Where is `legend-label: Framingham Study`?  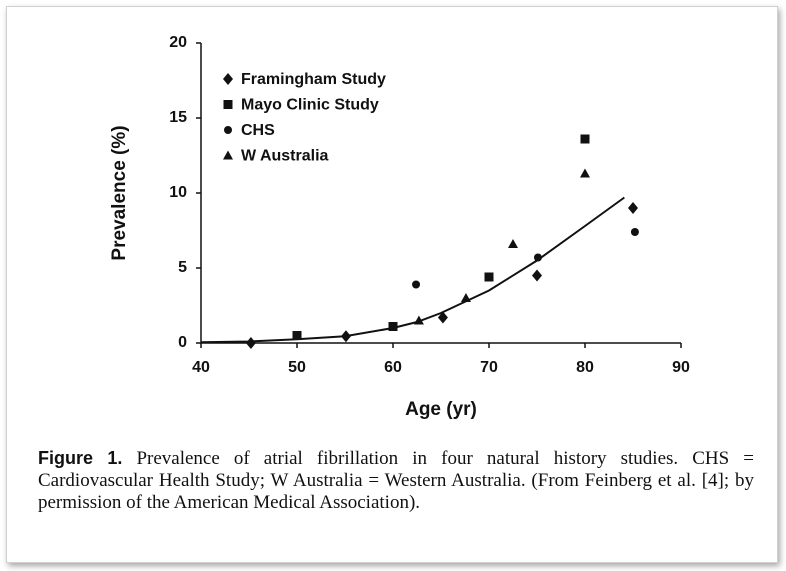 legend-label: Framingham Study is located at coordinates (313, 79).